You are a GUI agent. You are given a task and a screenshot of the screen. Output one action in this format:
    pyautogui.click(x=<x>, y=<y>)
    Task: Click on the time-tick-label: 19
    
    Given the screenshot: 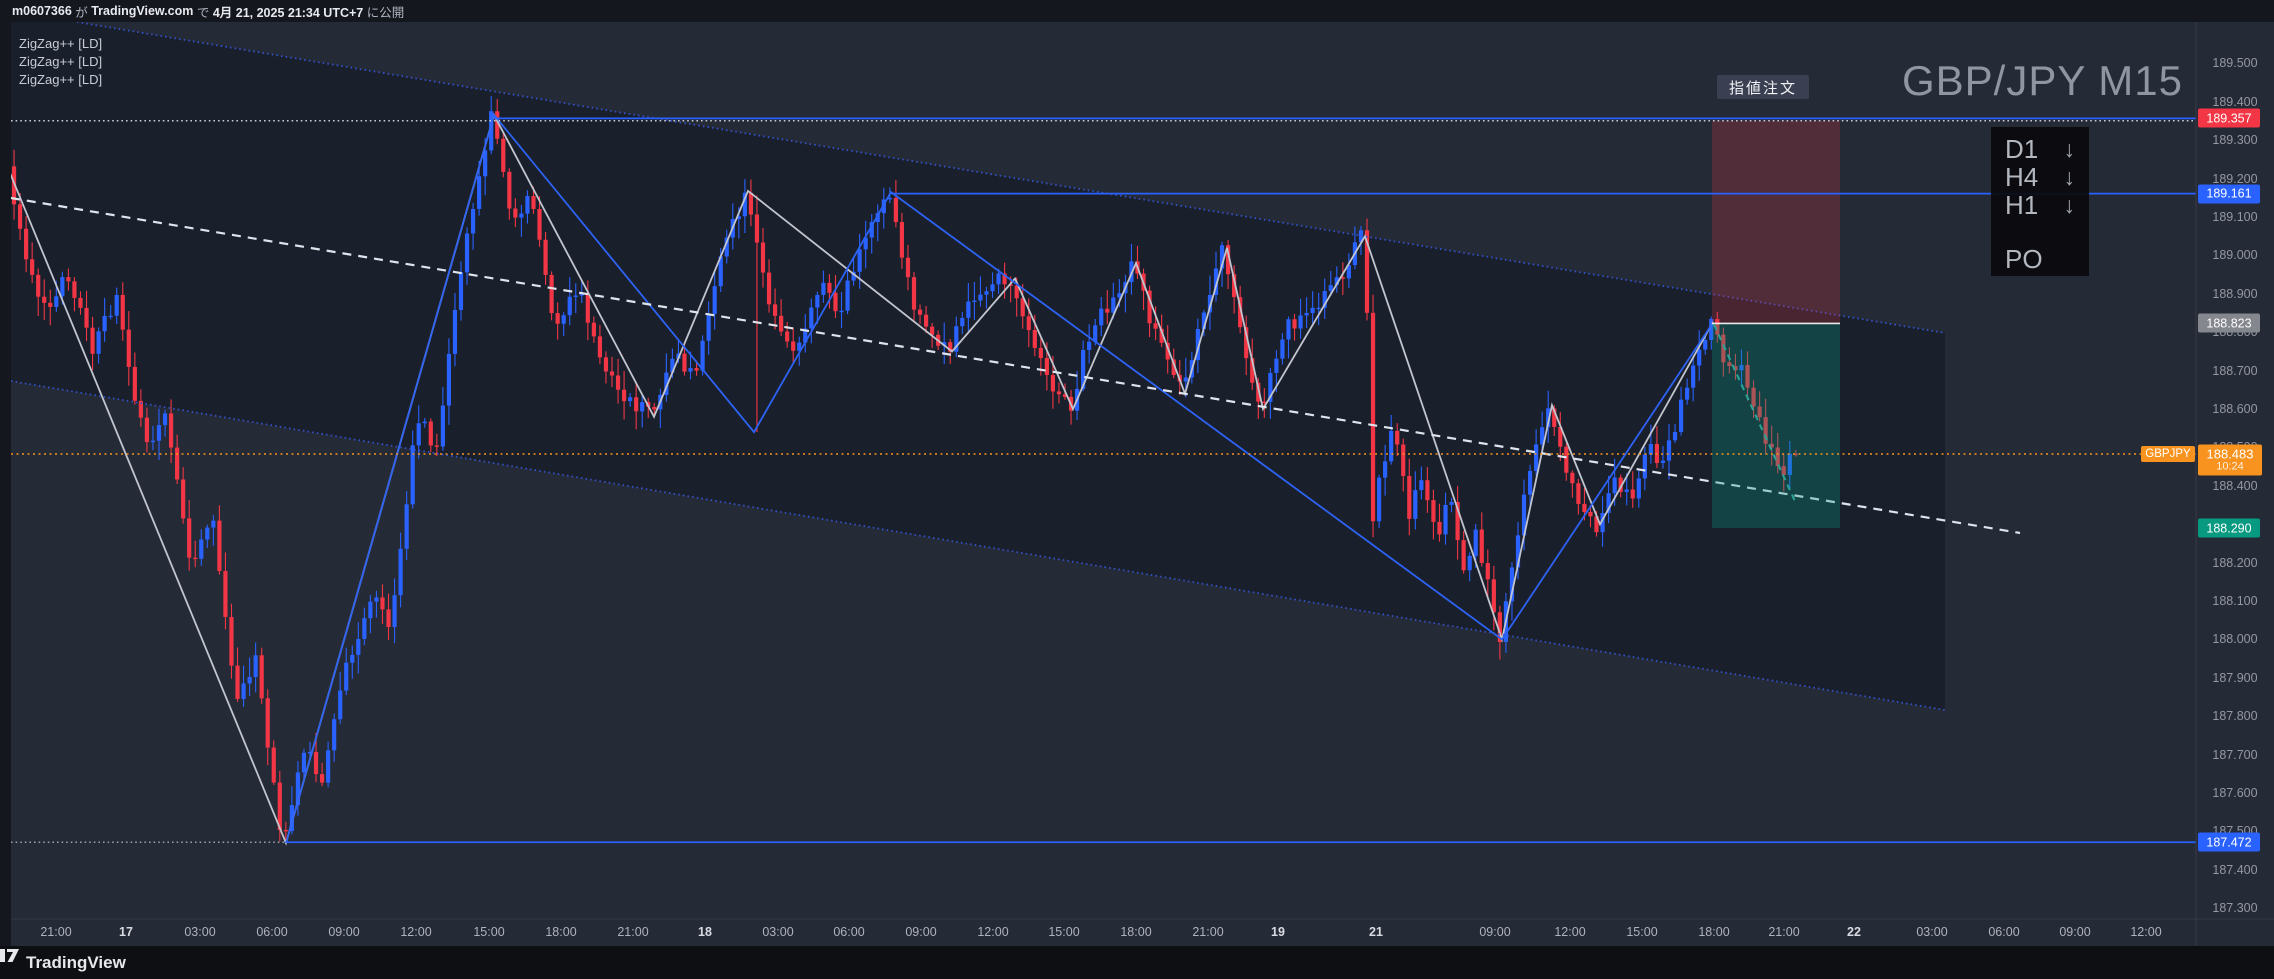 What is the action you would take?
    pyautogui.click(x=1278, y=932)
    